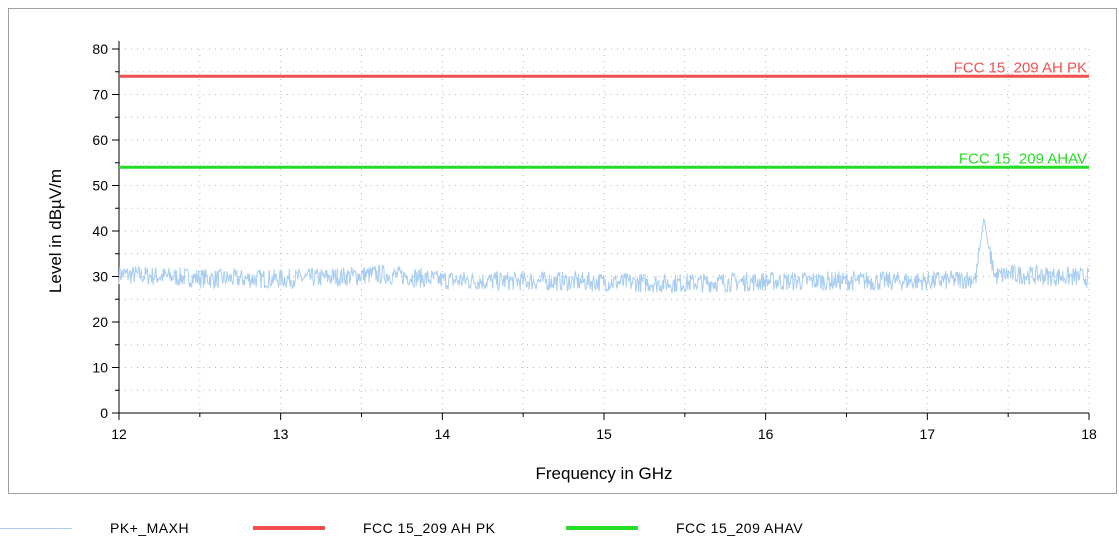  I want to click on x-tick-label: 18, so click(1089, 434).